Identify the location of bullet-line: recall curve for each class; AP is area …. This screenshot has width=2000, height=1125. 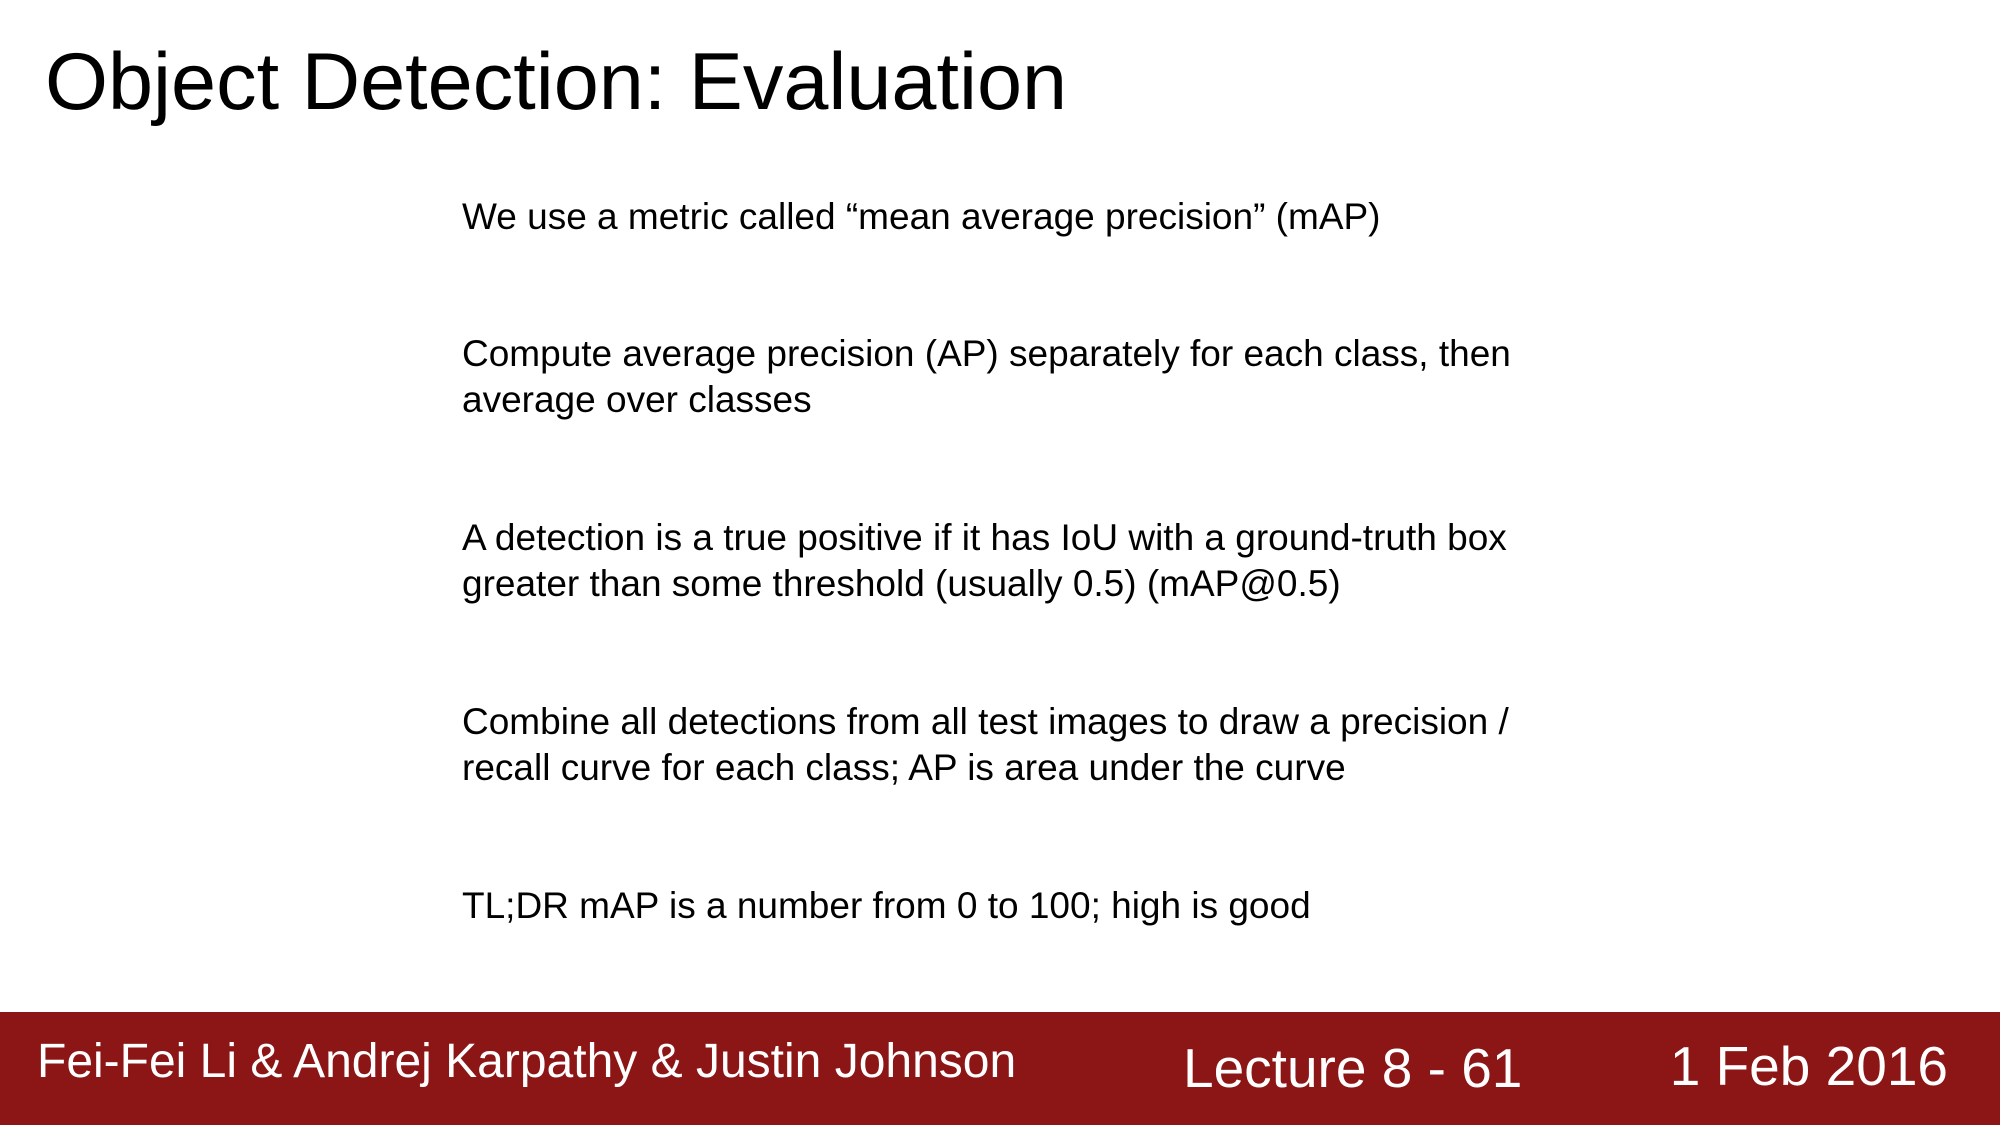
(904, 767).